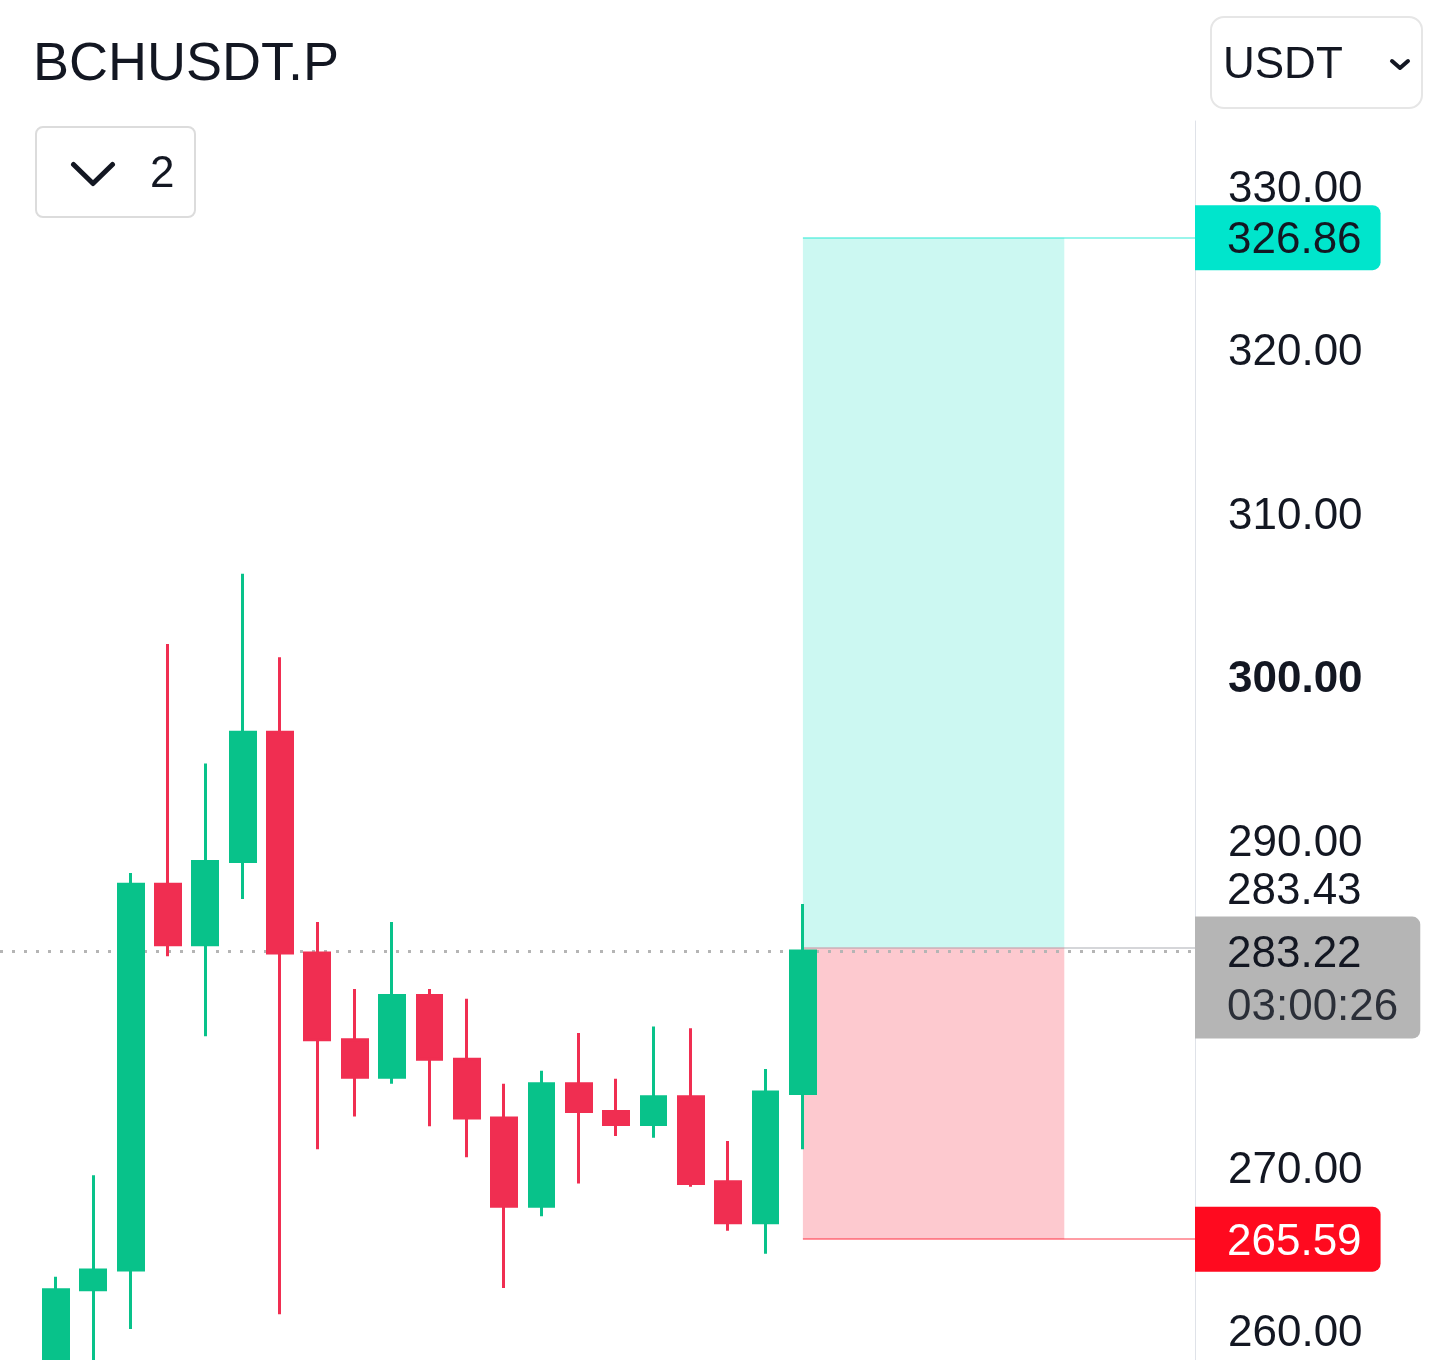 The width and height of the screenshot is (1440, 1360). Describe the element at coordinates (1295, 1167) in the screenshot. I see `y-tick-label: 270.00` at that location.